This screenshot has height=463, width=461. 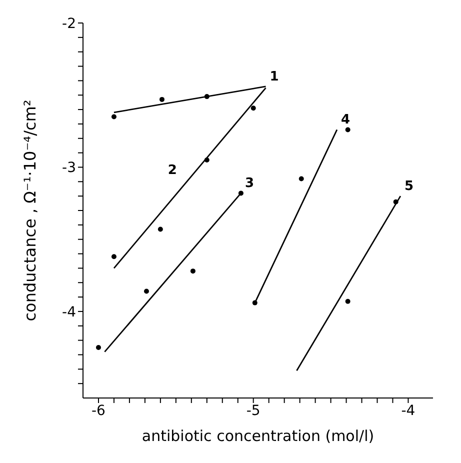 What do you see at coordinates (30, 211) in the screenshot?
I see `y-axis-title: conductance , Ω⁻¹·10⁻⁴/cm²` at bounding box center [30, 211].